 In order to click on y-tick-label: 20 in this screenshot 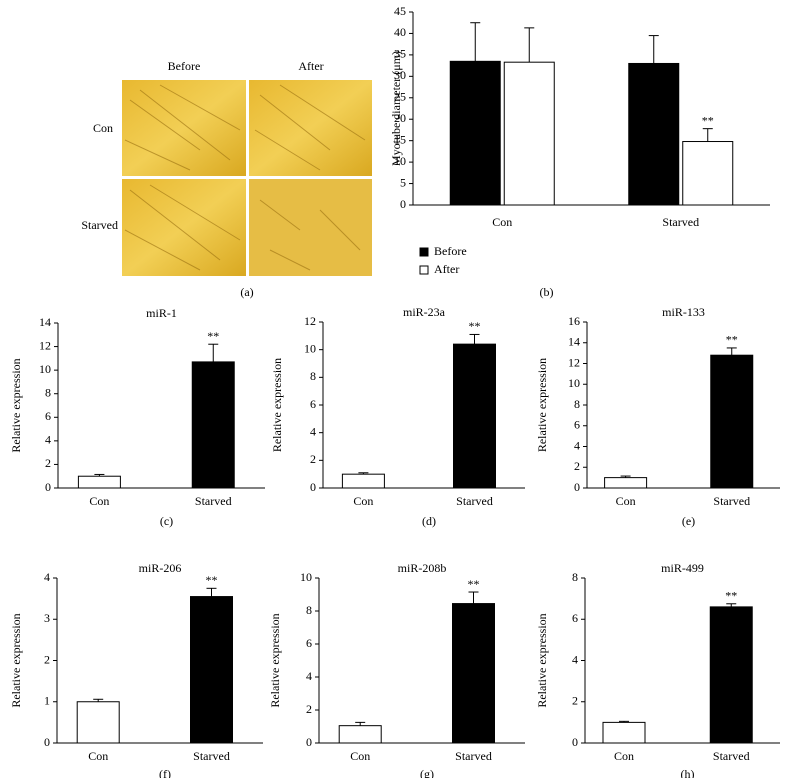, I will do `click(400, 118)`.